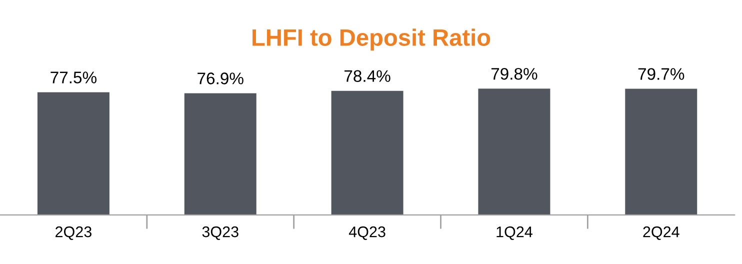 The image size is (742, 264). I want to click on chart-title: LHFI to Deposit Ratio, so click(371, 39).